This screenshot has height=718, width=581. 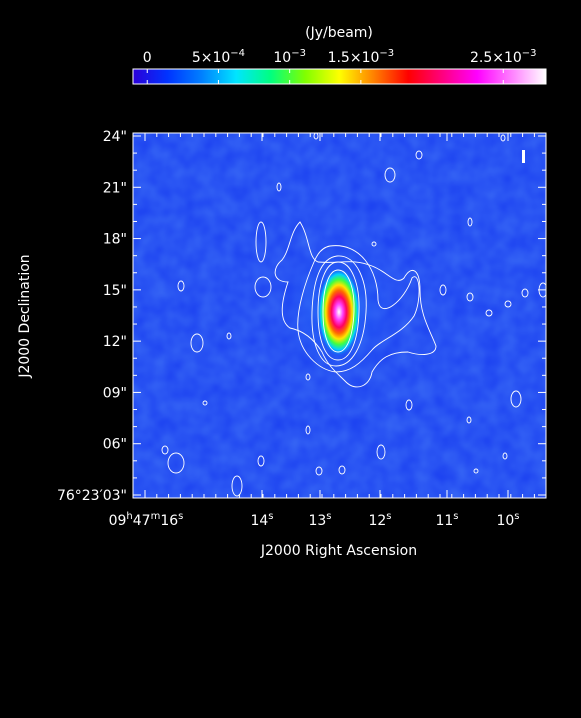 I want to click on y-tick-label: 21", so click(x=115, y=188).